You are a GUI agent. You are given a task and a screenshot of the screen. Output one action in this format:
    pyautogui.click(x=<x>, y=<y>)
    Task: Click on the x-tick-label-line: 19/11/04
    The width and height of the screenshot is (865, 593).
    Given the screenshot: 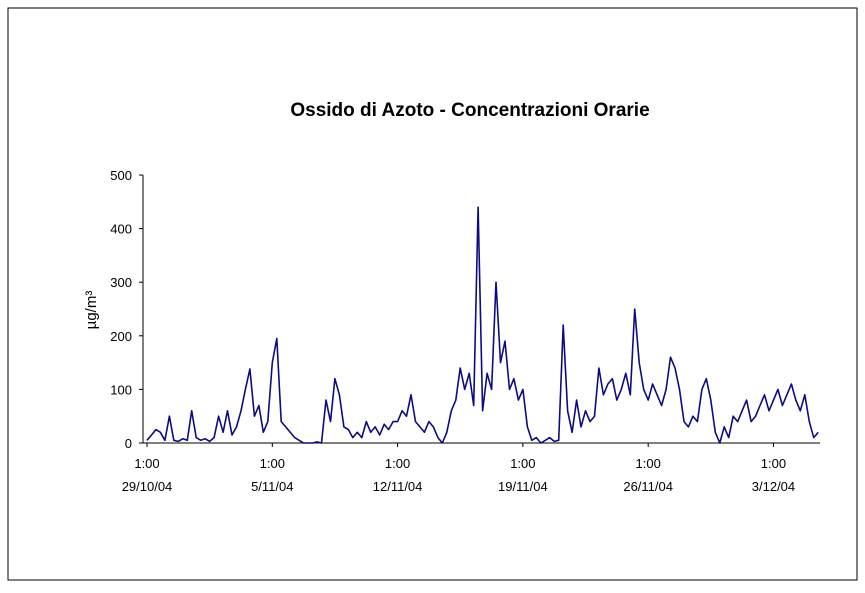 What is the action you would take?
    pyautogui.click(x=523, y=486)
    